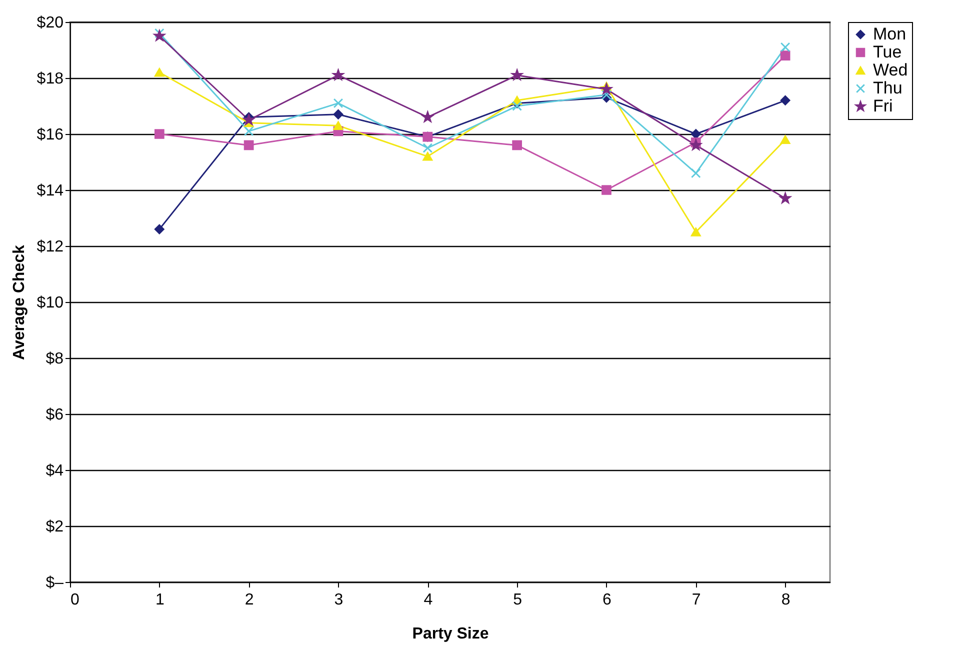 The width and height of the screenshot is (980, 651). I want to click on x-tick-label: 3, so click(339, 600).